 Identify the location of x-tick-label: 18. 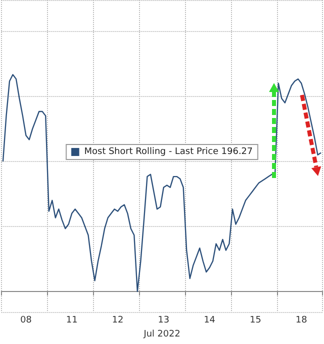
(302, 321).